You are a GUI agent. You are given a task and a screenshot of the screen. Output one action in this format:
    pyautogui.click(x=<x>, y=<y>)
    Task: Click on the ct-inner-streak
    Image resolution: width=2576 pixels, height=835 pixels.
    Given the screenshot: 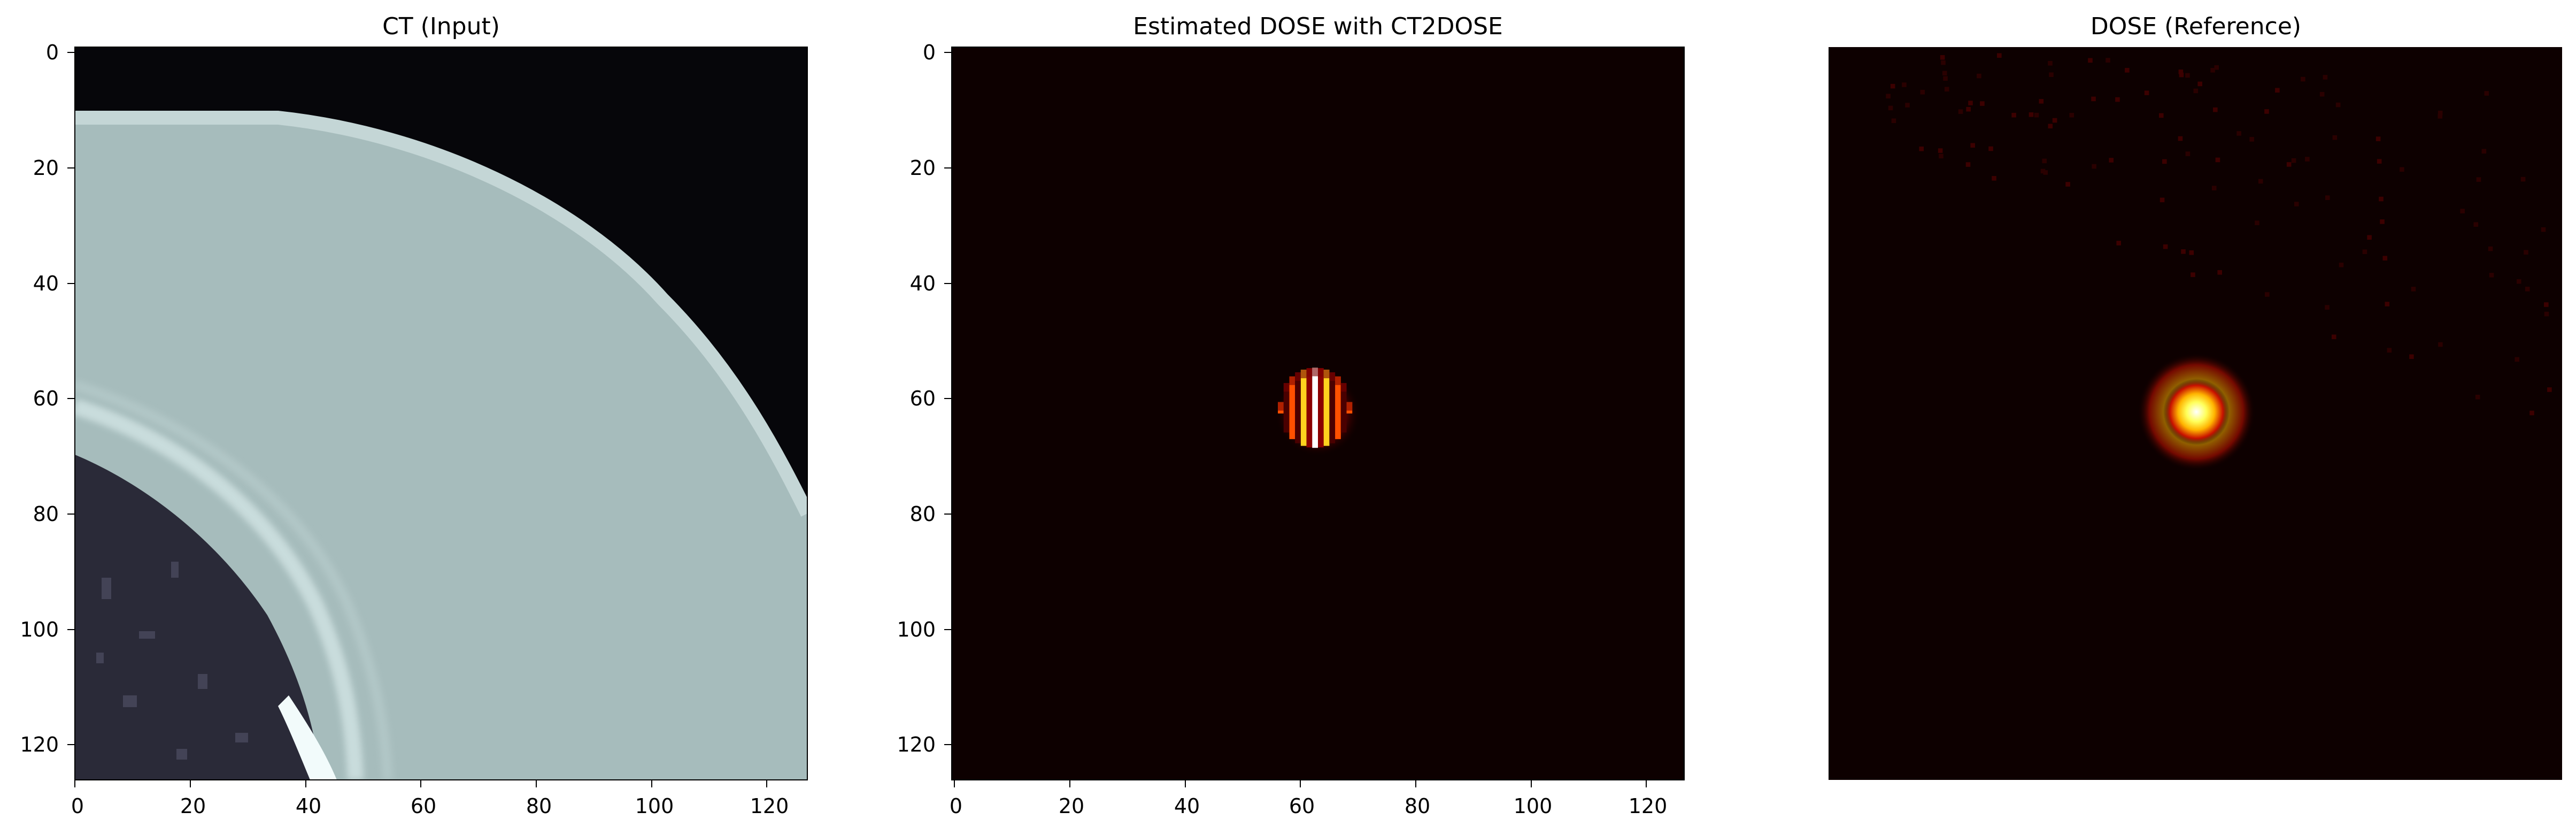 What is the action you would take?
    pyautogui.click(x=219, y=590)
    